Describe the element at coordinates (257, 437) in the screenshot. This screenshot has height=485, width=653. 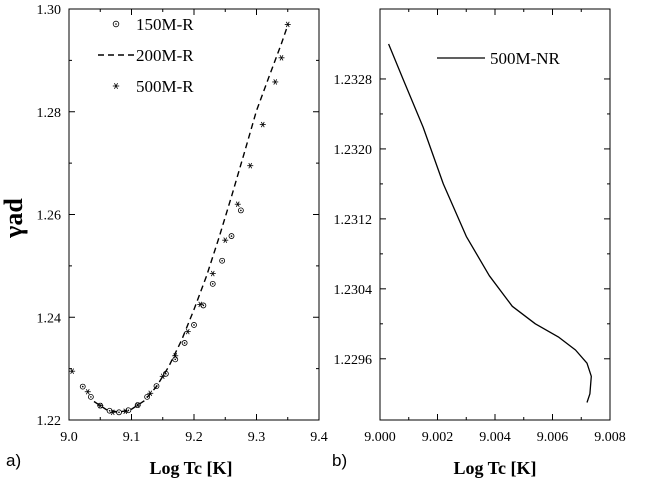
I see `x-tick-label: 9.3` at that location.